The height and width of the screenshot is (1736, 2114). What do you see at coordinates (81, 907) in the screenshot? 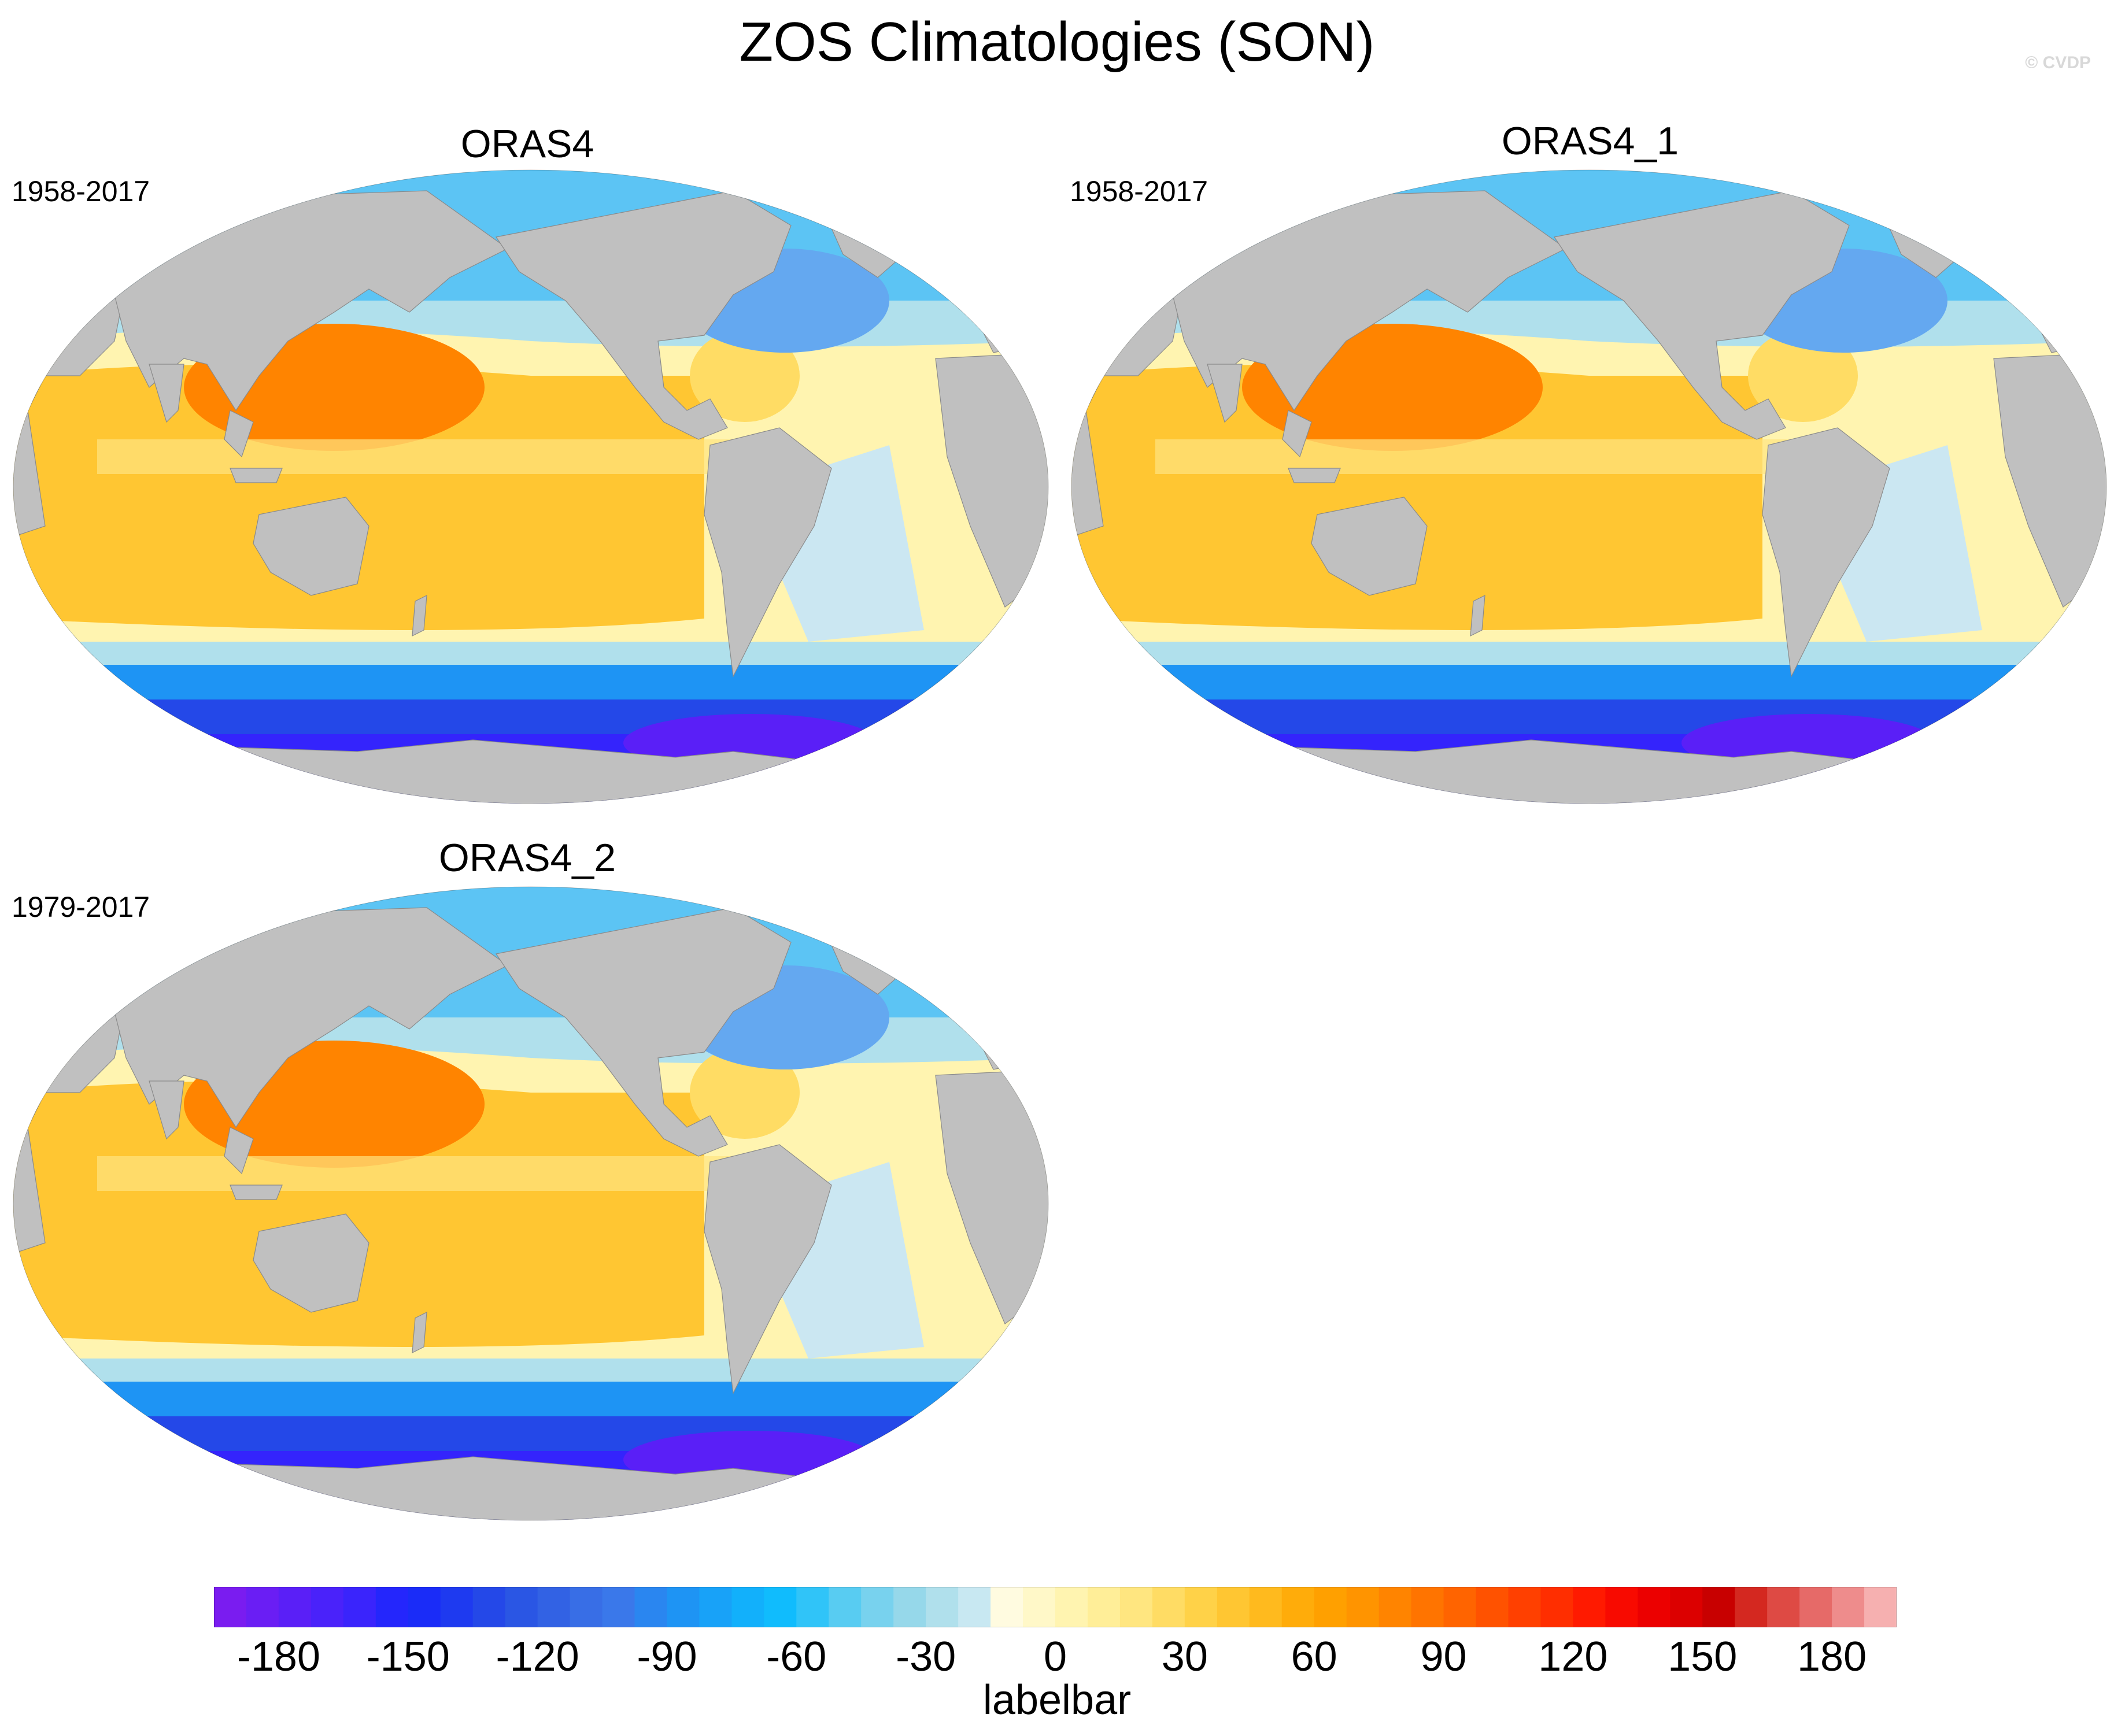
I see `panel-period-3: 1979-2017` at bounding box center [81, 907].